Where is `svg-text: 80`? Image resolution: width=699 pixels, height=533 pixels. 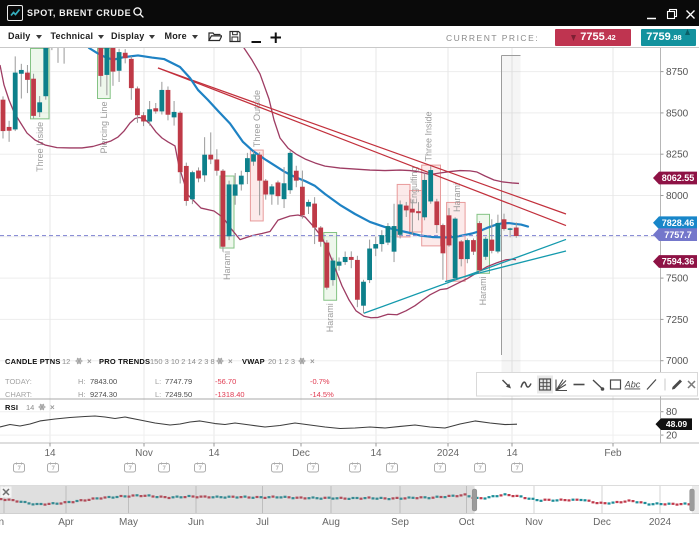
svg-text: 80 is located at coordinates (672, 412).